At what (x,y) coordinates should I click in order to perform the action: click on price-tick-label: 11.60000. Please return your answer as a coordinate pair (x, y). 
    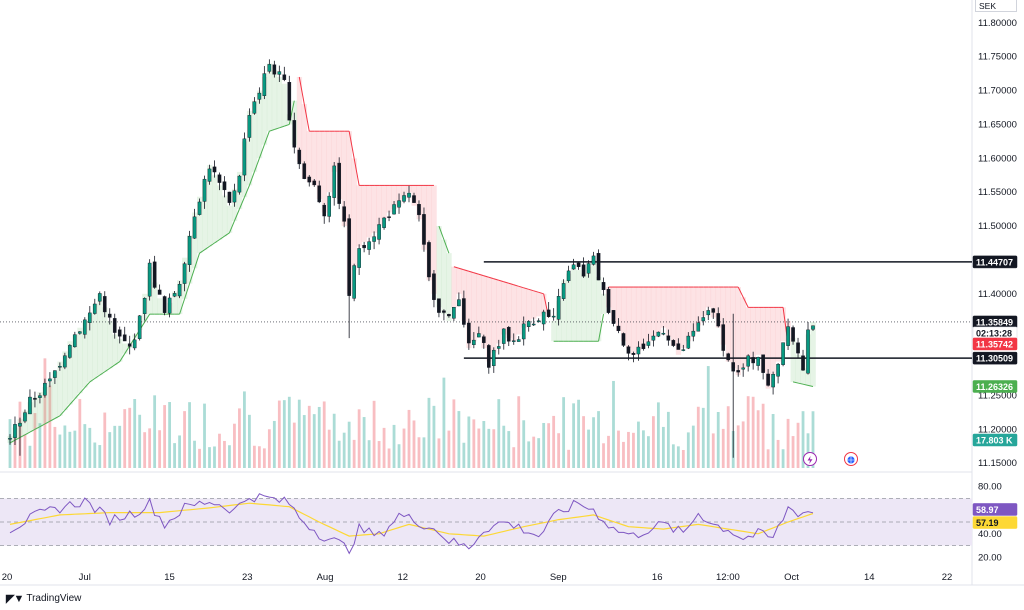
    Looking at the image, I should click on (997, 158).